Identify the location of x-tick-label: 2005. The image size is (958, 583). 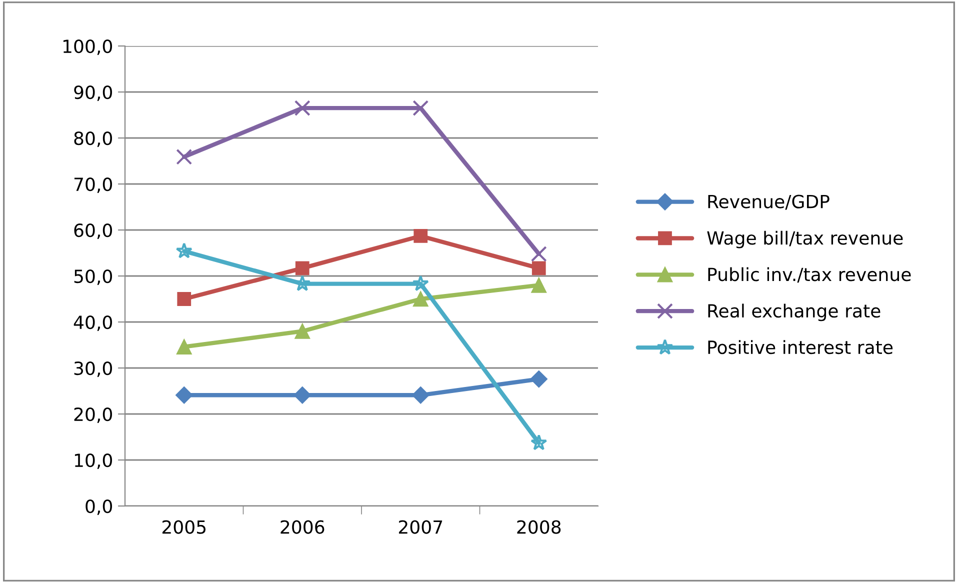
(184, 527).